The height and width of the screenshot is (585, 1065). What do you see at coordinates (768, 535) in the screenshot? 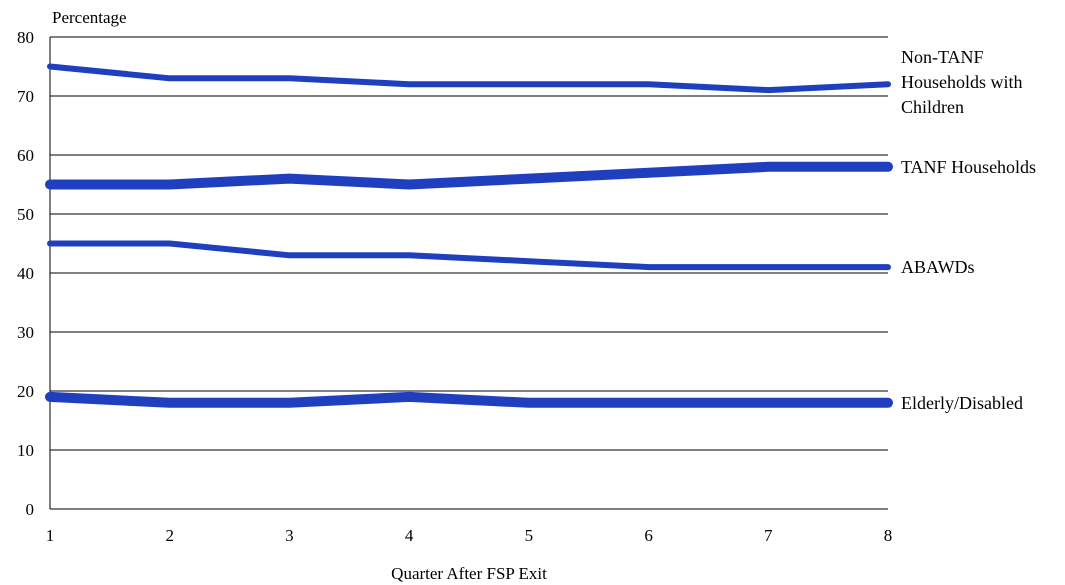
I see `x-tick-label: 7` at bounding box center [768, 535].